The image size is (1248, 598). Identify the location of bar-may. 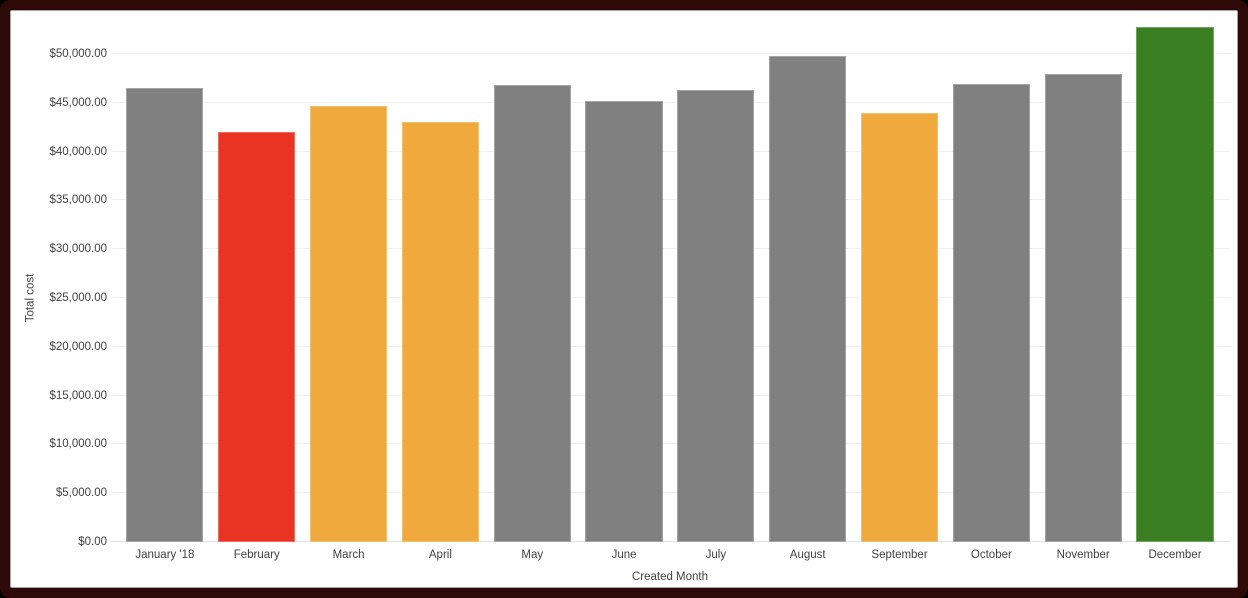
(532, 313).